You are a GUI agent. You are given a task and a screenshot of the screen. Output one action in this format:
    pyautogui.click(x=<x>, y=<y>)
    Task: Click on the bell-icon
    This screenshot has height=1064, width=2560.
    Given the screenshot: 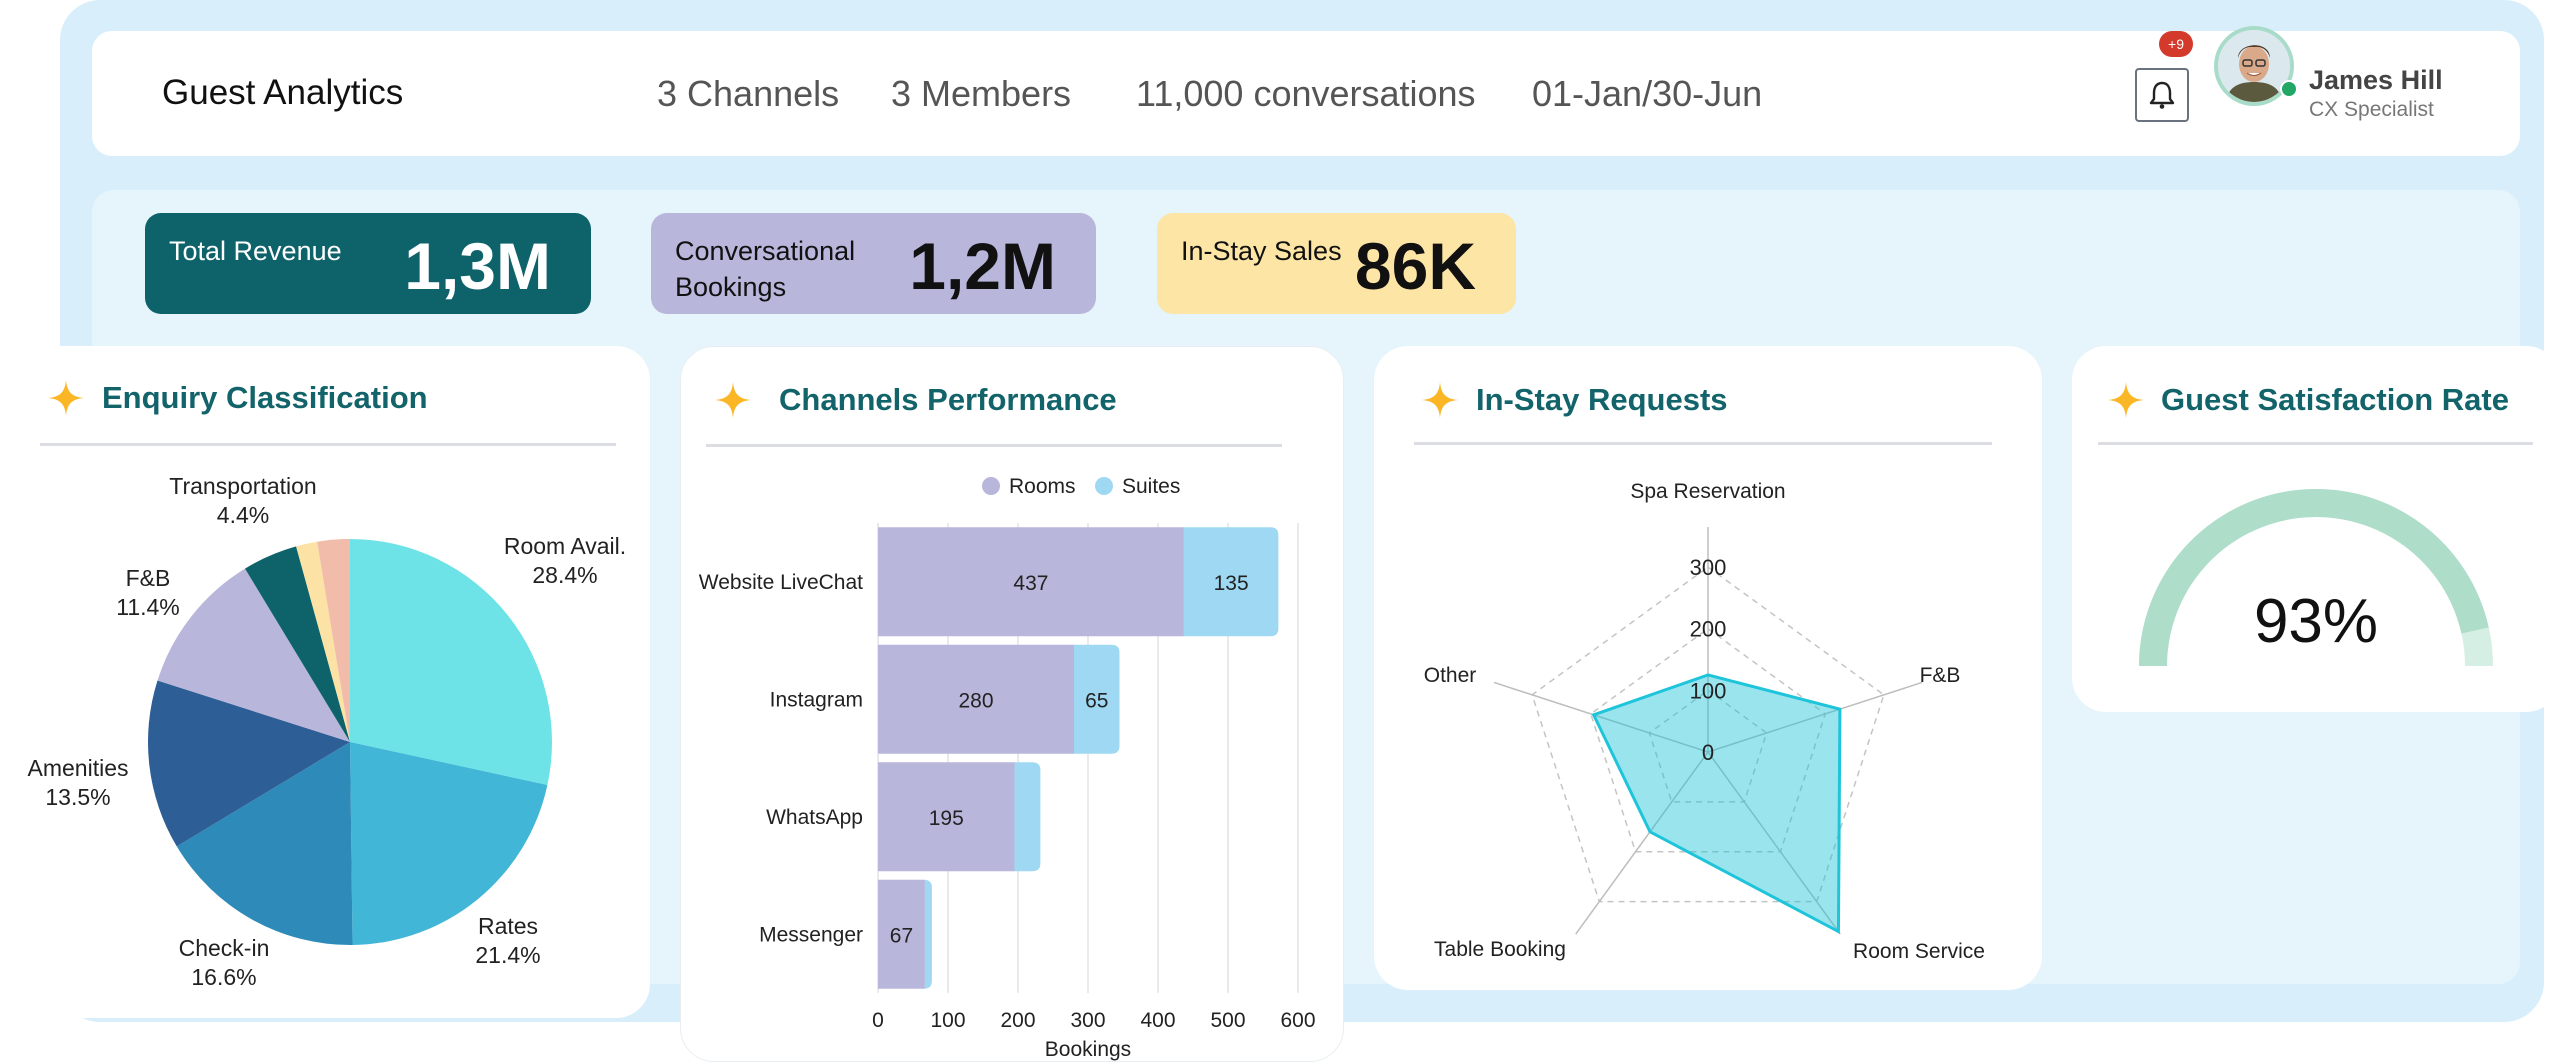 What is the action you would take?
    pyautogui.click(x=2162, y=95)
    